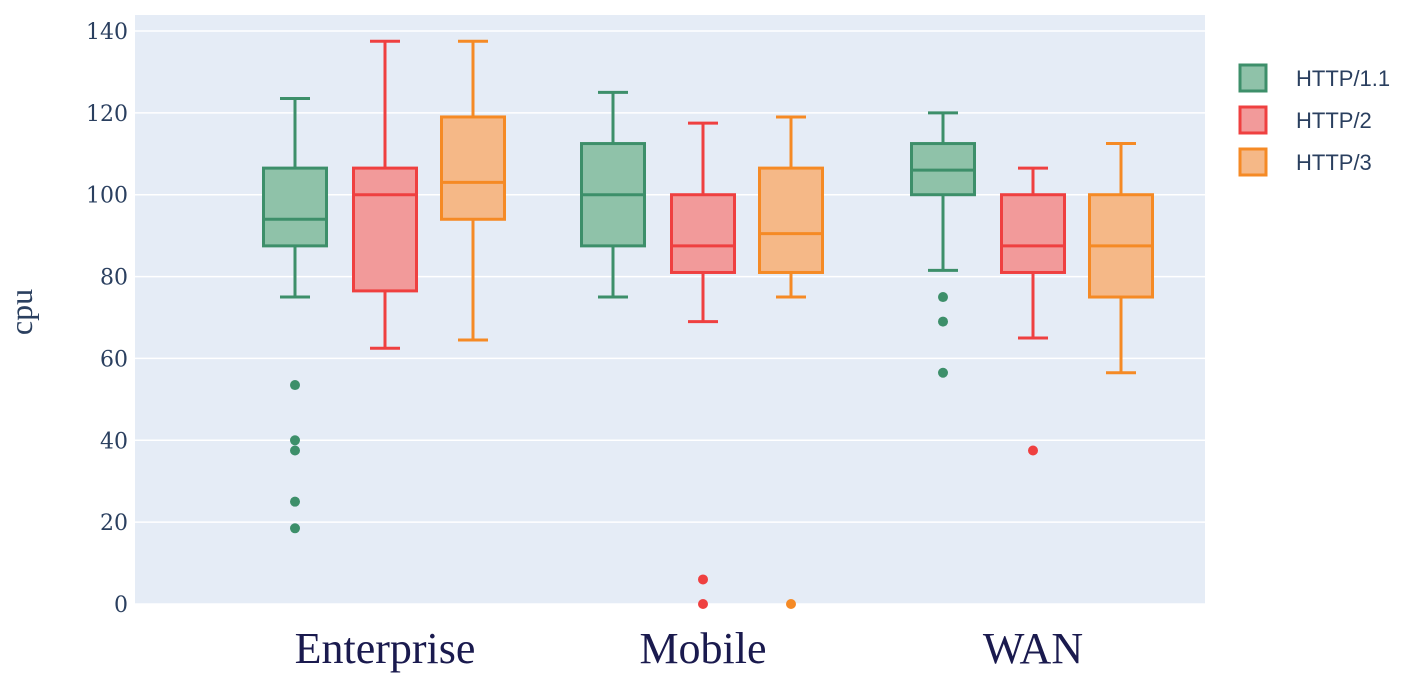  Describe the element at coordinates (114, 278) in the screenshot. I see `y-tick-label: 80` at that location.